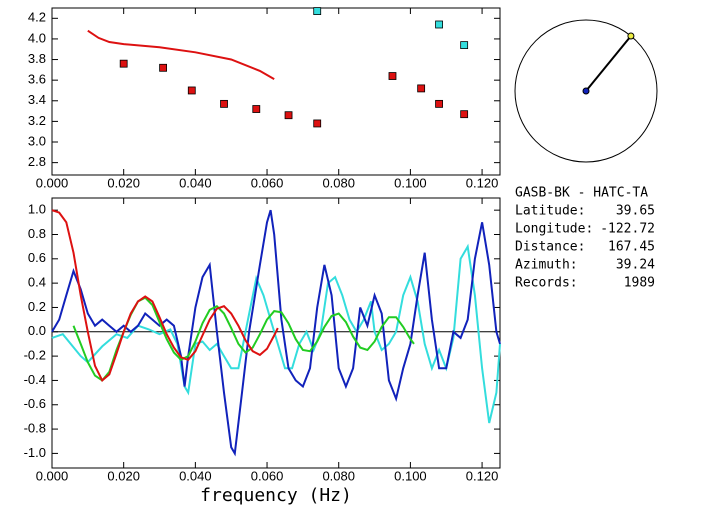 This screenshot has height=519, width=705. Describe the element at coordinates (37, 99) in the screenshot. I see `y-tick-label: 3.4` at that location.